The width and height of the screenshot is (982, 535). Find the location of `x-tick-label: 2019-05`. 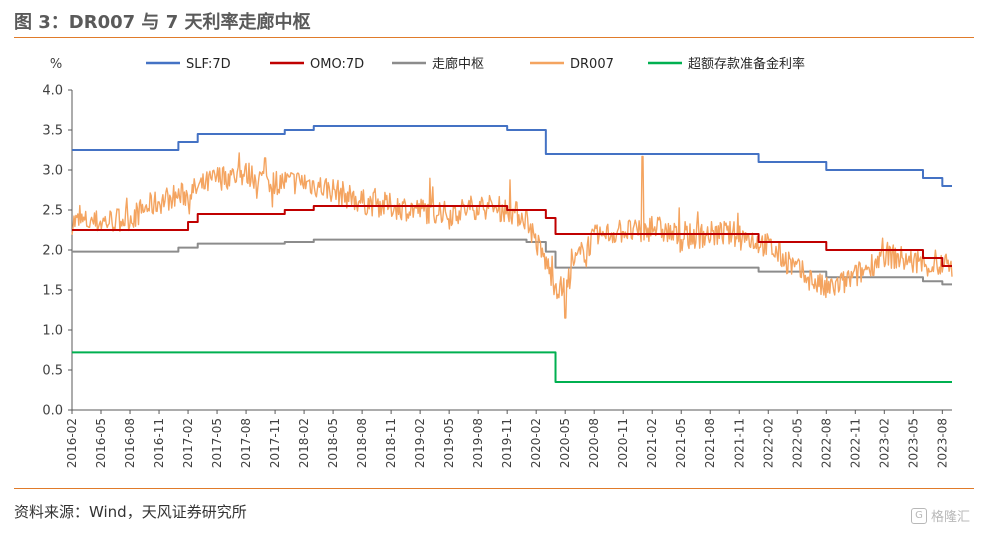

x-tick-label: 2019-05 is located at coordinates (449, 443).